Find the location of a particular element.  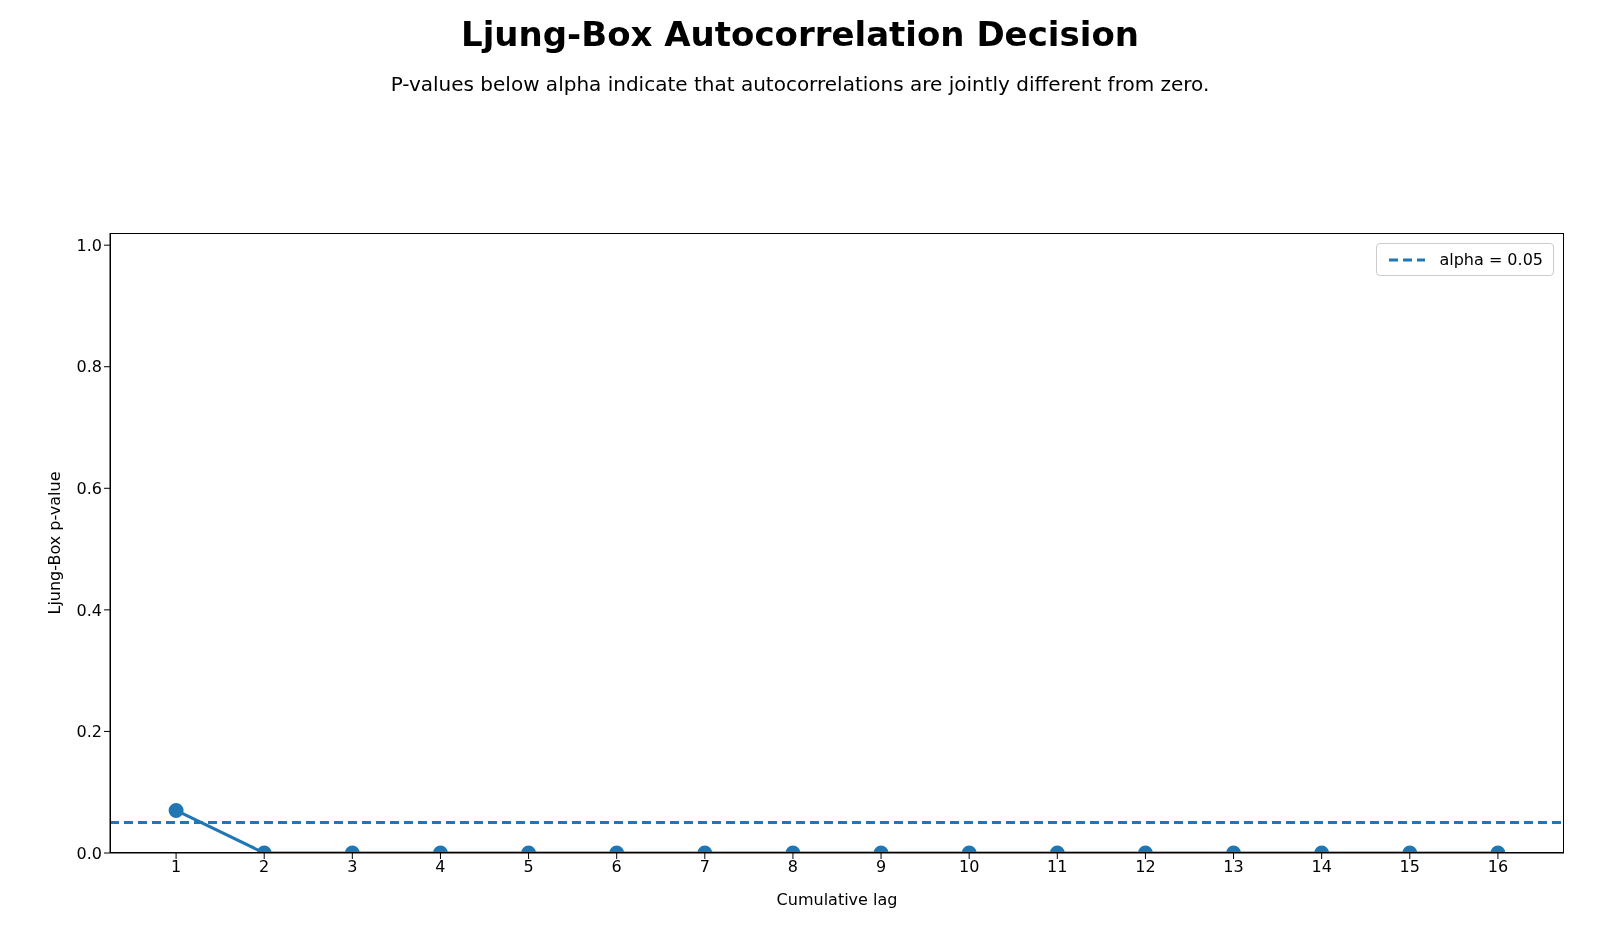

y-tick-label: 1.0 is located at coordinates (89, 245).